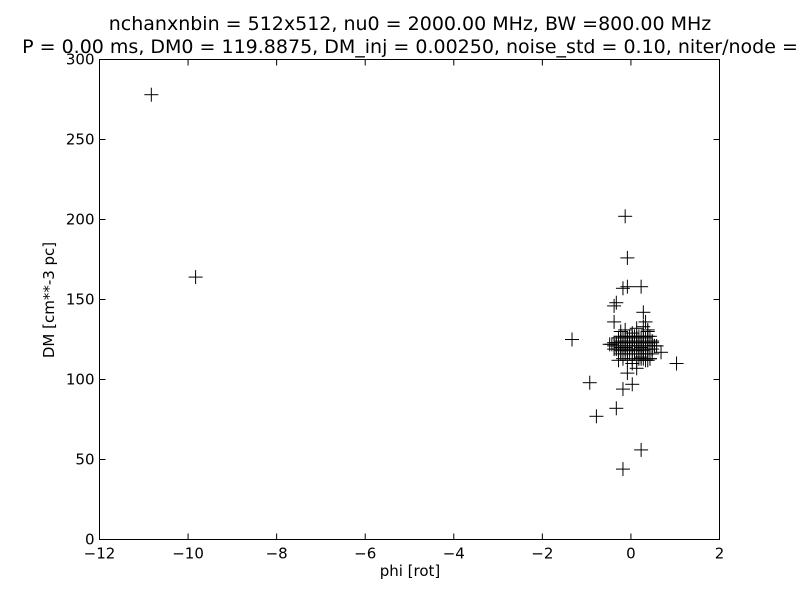 The width and height of the screenshot is (800, 600). What do you see at coordinates (631, 554) in the screenshot?
I see `x-tick-label: 0` at bounding box center [631, 554].